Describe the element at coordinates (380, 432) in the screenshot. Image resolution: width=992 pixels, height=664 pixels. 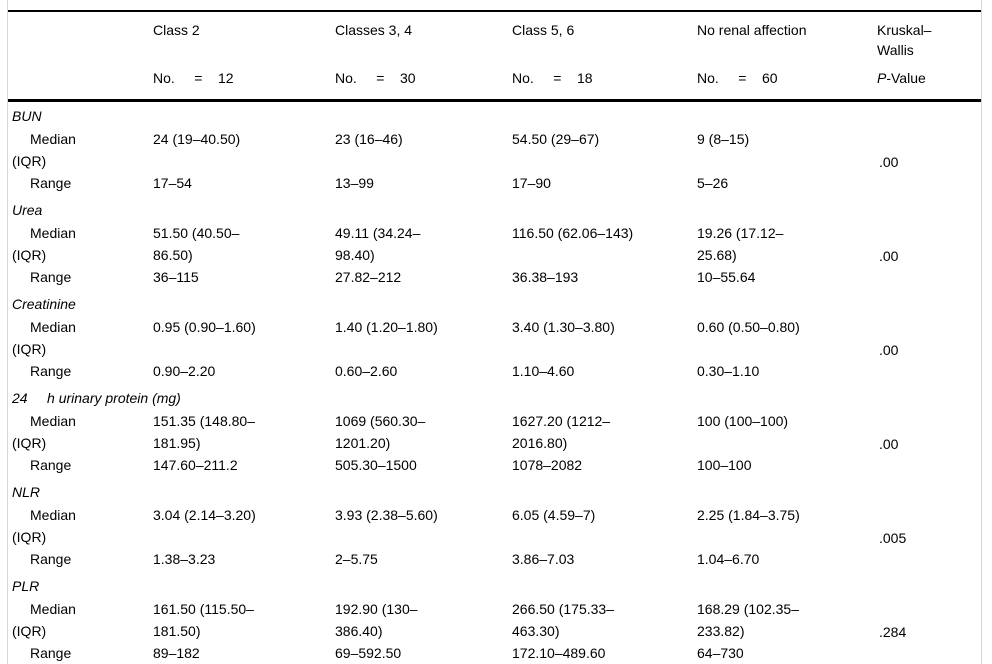
I see `median-cell: 1069 (560.30– 1201.20)` at that location.